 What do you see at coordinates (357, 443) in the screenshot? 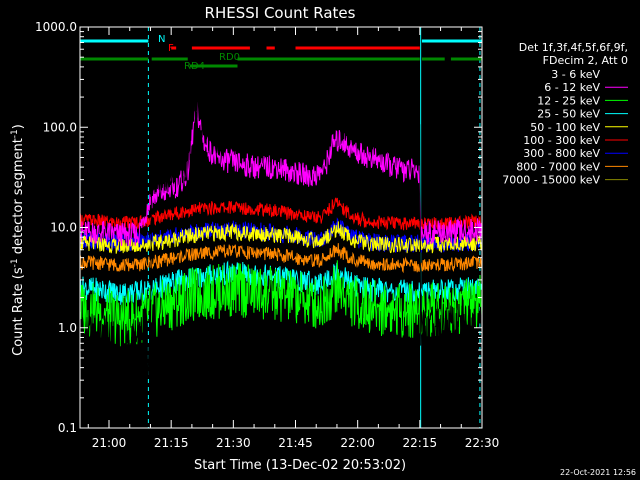
I see `x-tick-label: 22:00` at bounding box center [357, 443].